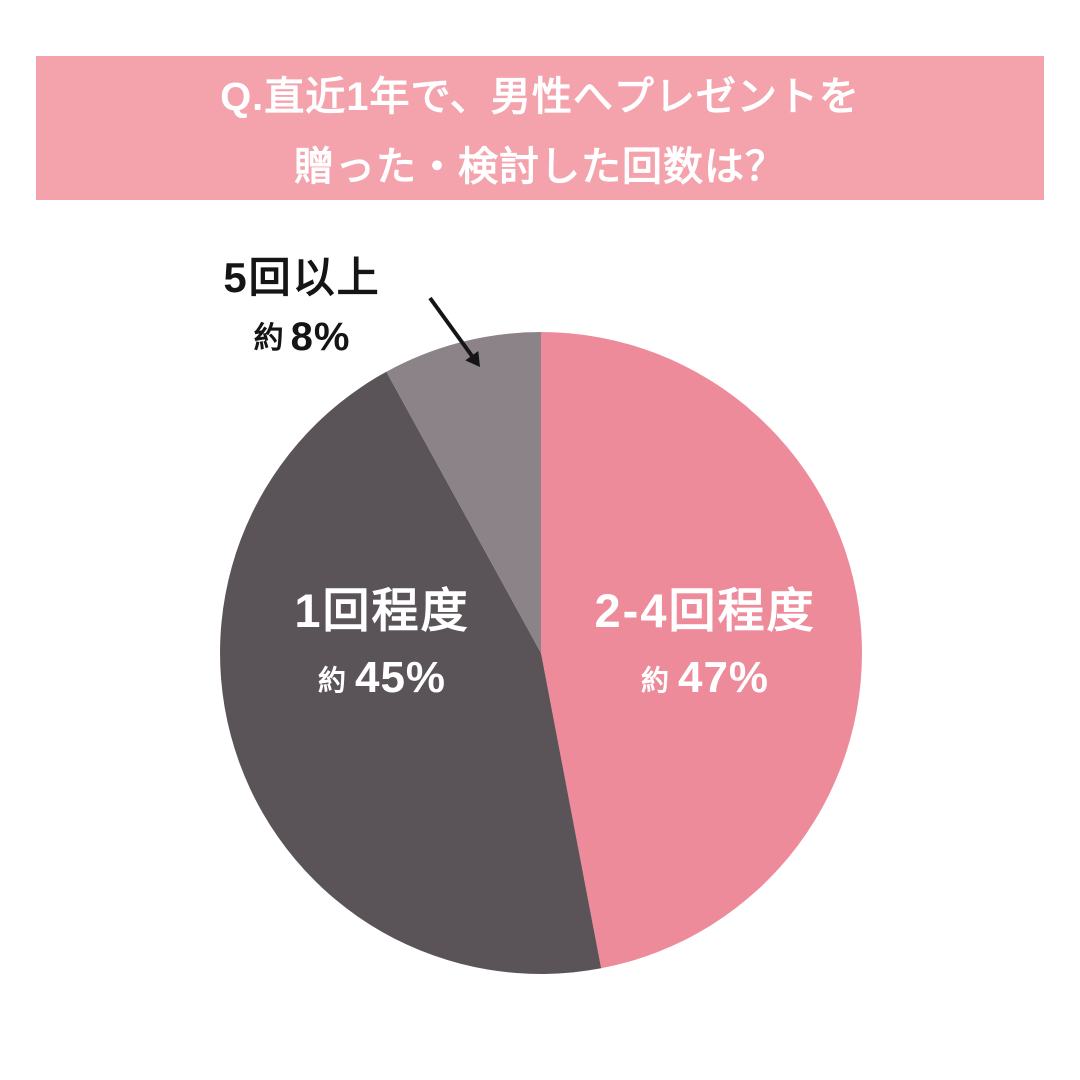 The image size is (1080, 1080). I want to click on question-banner: Q.直近1年で、男性へプレゼントを 贈った・検討した回数は？, so click(540, 128).